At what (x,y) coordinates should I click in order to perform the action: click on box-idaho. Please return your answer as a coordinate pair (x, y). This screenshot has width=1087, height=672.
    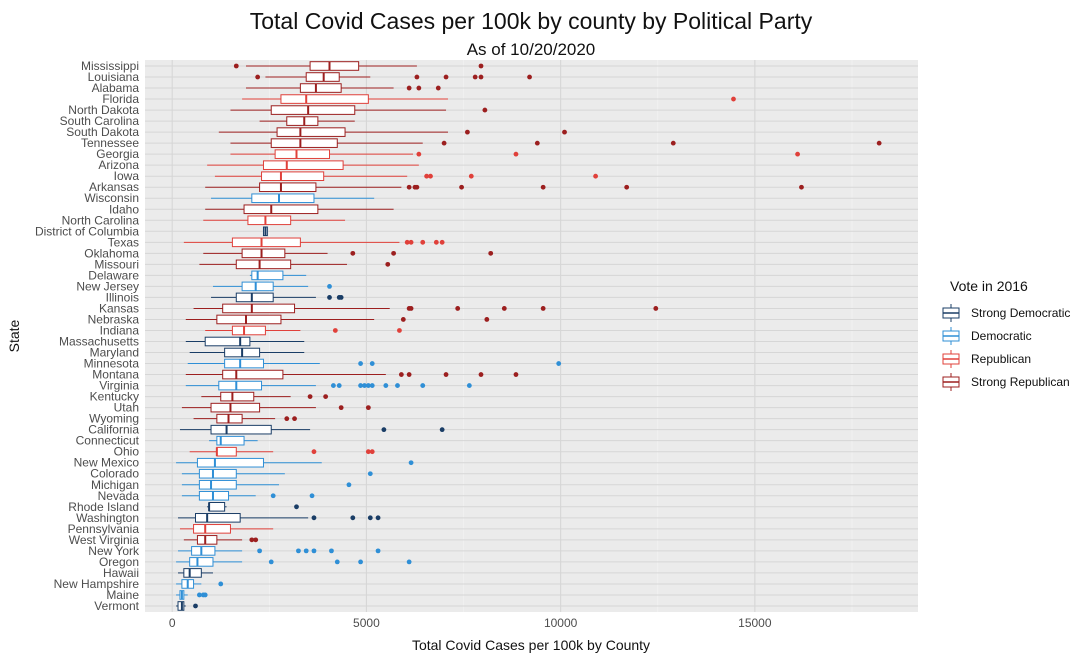
    Looking at the image, I should click on (299, 209).